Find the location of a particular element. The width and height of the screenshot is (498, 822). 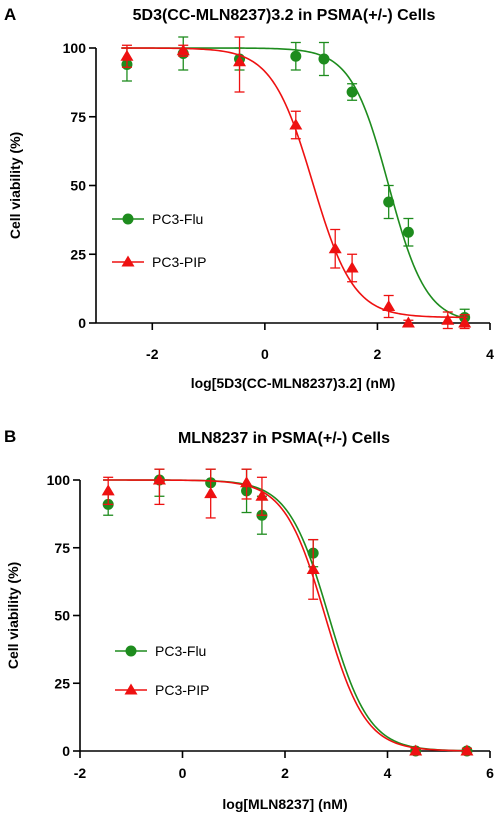

panel-letter: A is located at coordinates (10, 14).